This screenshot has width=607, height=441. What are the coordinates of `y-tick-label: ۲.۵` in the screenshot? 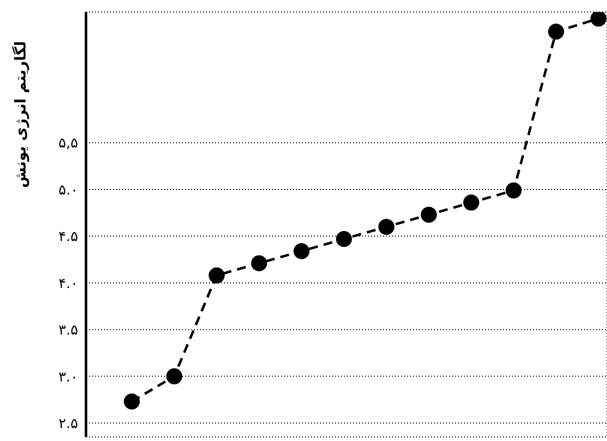 It's located at (68, 424).